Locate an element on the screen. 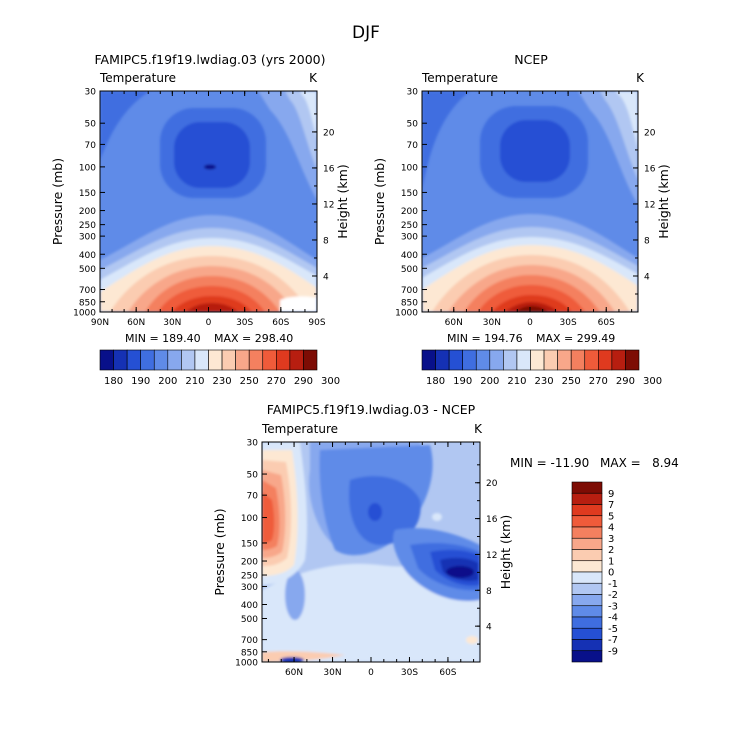 Image resolution: width=733 pixels, height=756 pixels. obs-y-tick-label: 1000 is located at coordinates (406, 314).